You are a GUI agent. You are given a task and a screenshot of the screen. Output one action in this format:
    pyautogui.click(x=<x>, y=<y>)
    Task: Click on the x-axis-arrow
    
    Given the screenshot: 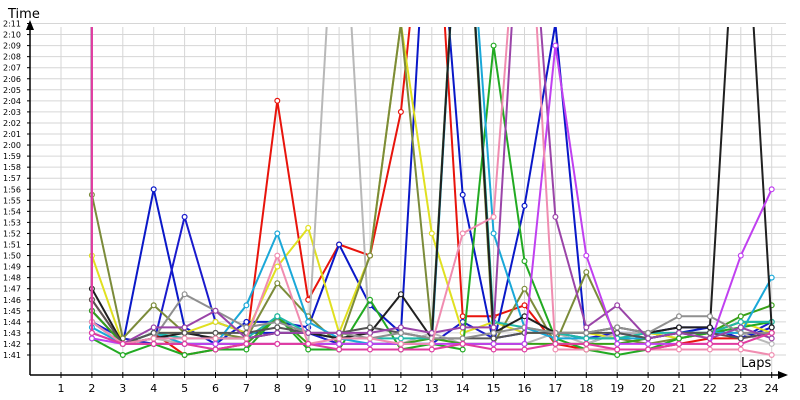 What is the action you would take?
    pyautogui.click(x=783, y=375)
    